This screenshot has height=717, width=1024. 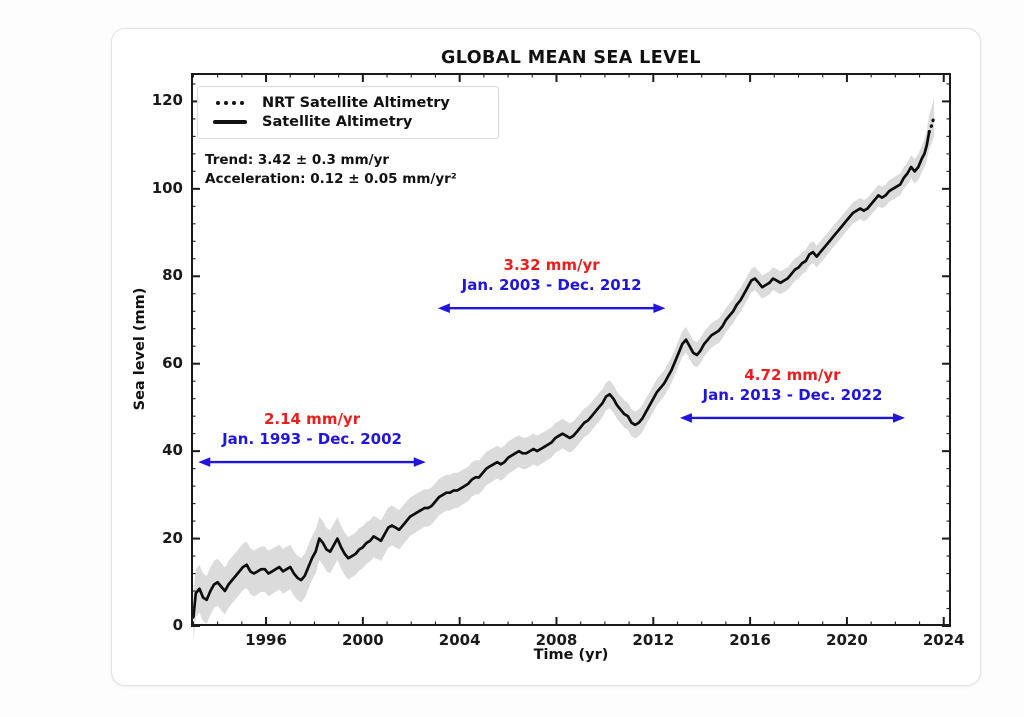 What do you see at coordinates (172, 275) in the screenshot?
I see `y-tick-label: 80` at bounding box center [172, 275].